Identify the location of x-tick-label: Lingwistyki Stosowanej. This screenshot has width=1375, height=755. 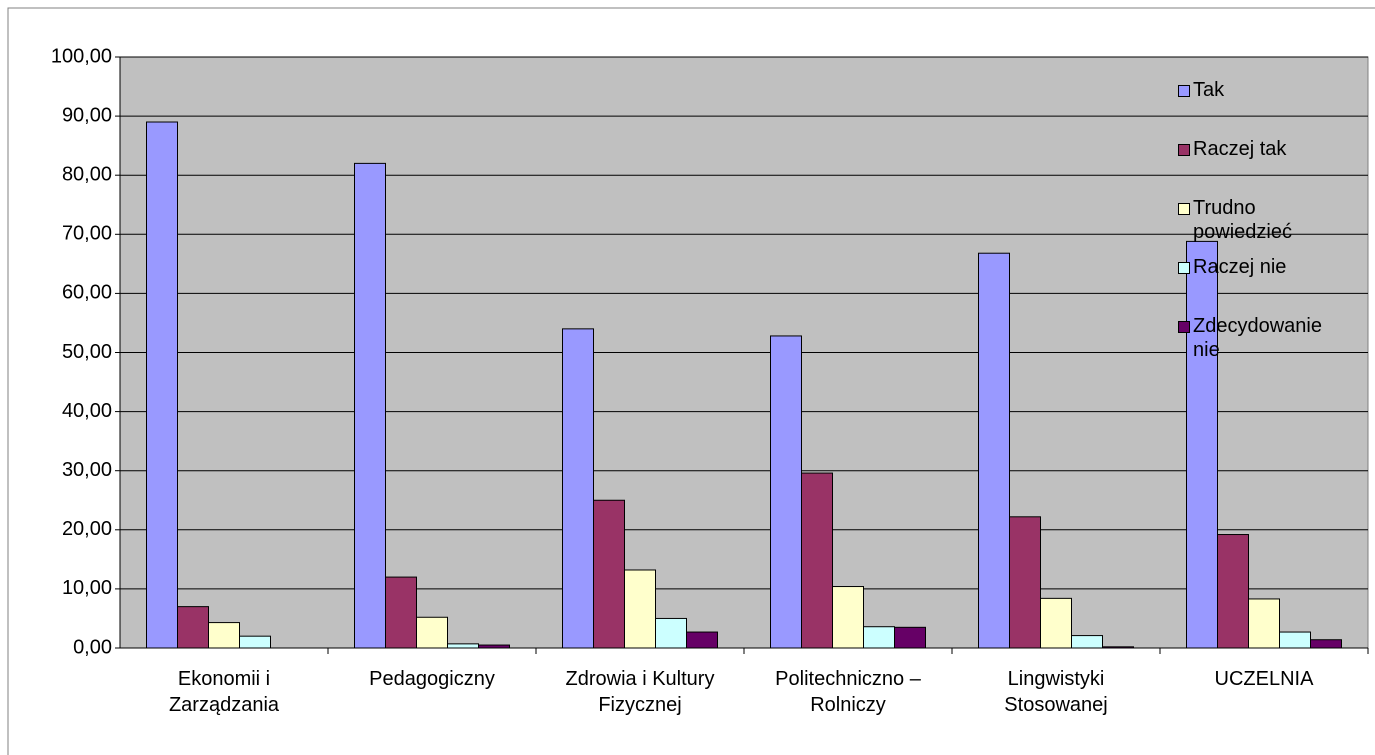
(1056, 692).